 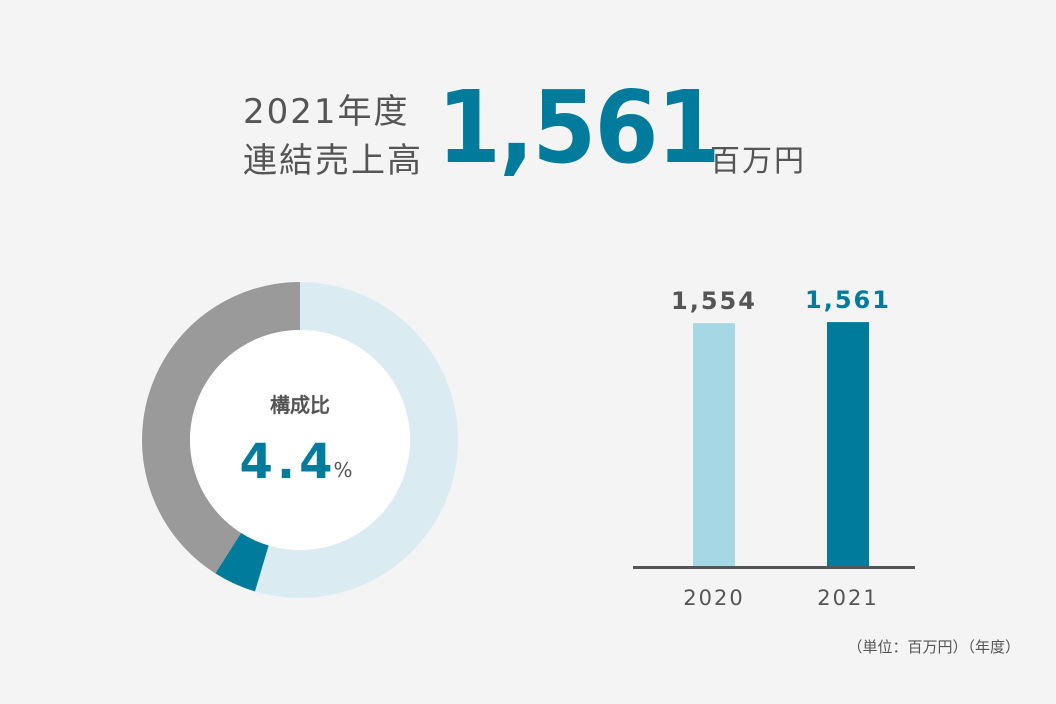 I want to click on headline-value: 1,561, so click(x=579, y=127).